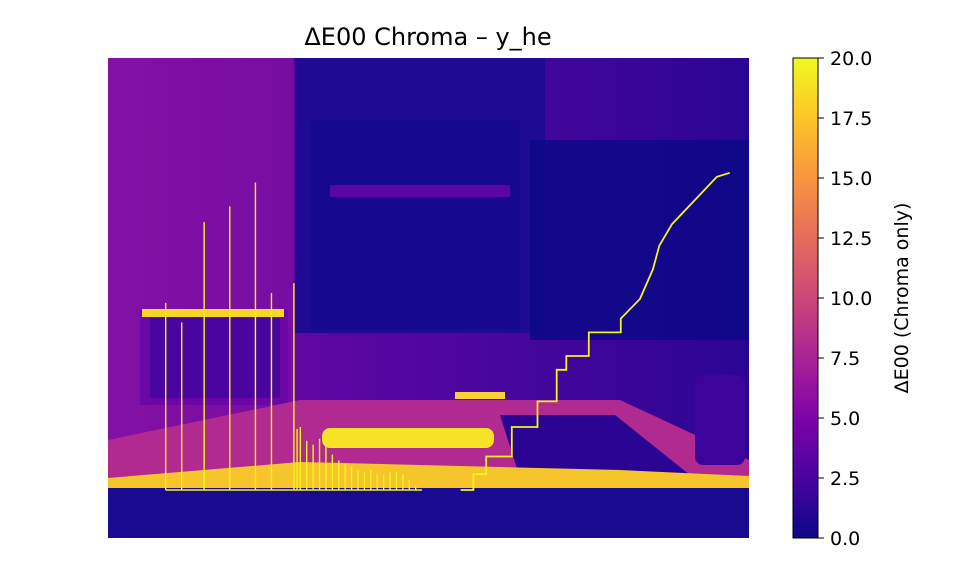  I want to click on colorbar-label: ΔE00 (Chroma only), so click(902, 298).